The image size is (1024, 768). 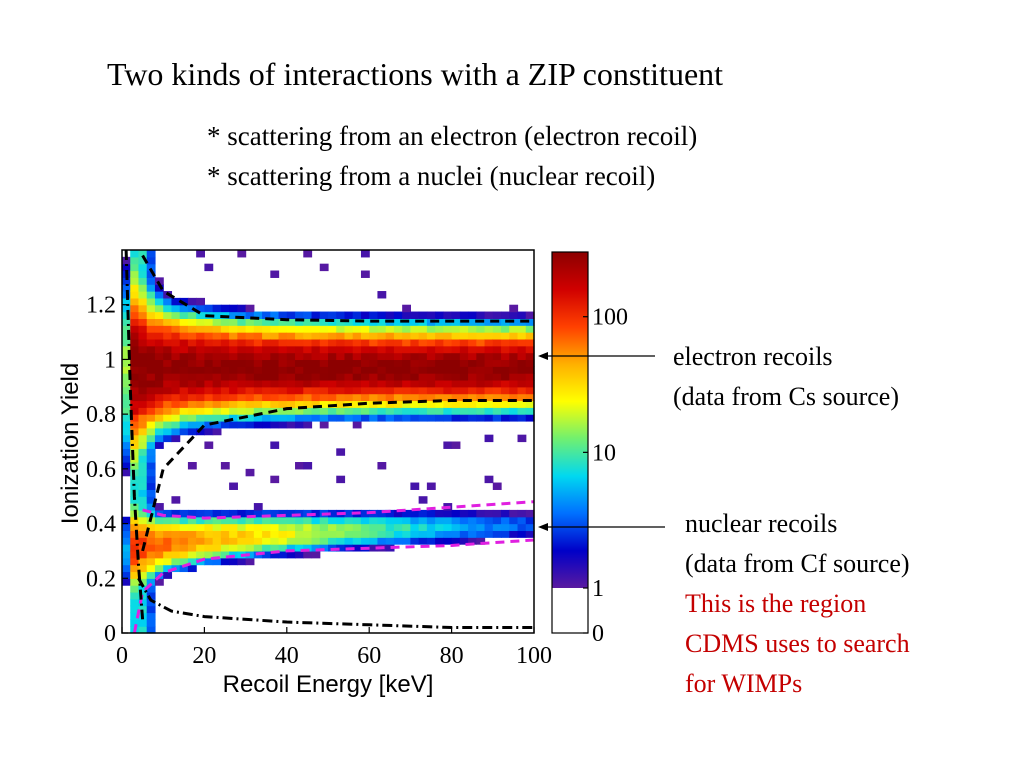 What do you see at coordinates (797, 643) in the screenshot?
I see `wimp-region-line2: CDMS uses to search` at bounding box center [797, 643].